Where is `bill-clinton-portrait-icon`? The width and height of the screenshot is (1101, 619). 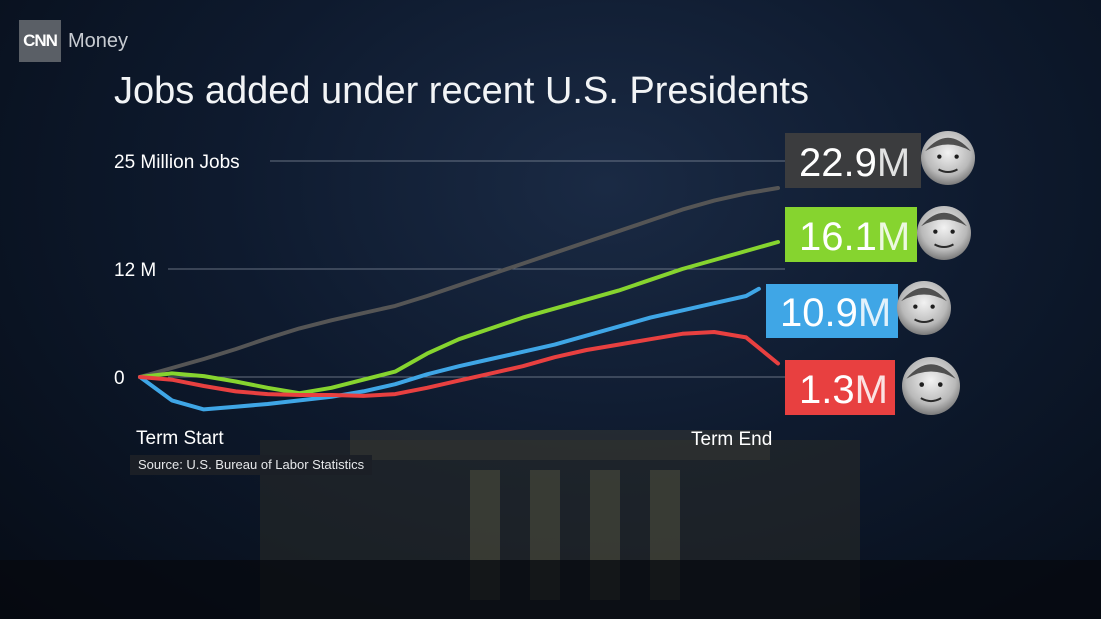 bill-clinton-portrait-icon is located at coordinates (948, 158).